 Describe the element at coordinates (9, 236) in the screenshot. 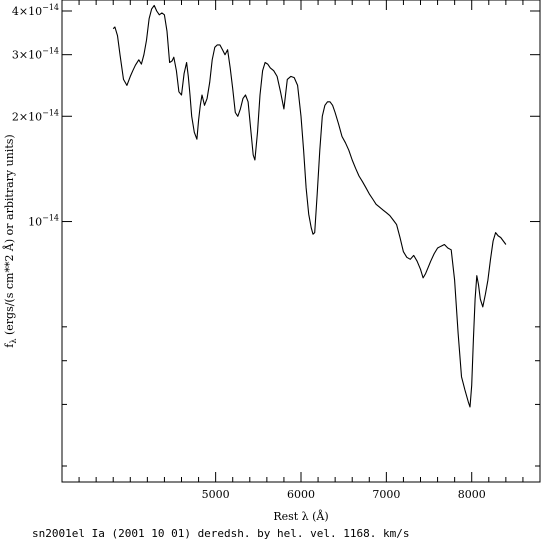

I see `y-axis-title-rest: (ergs/(s cm**2 Å) or arbitrary units)` at that location.